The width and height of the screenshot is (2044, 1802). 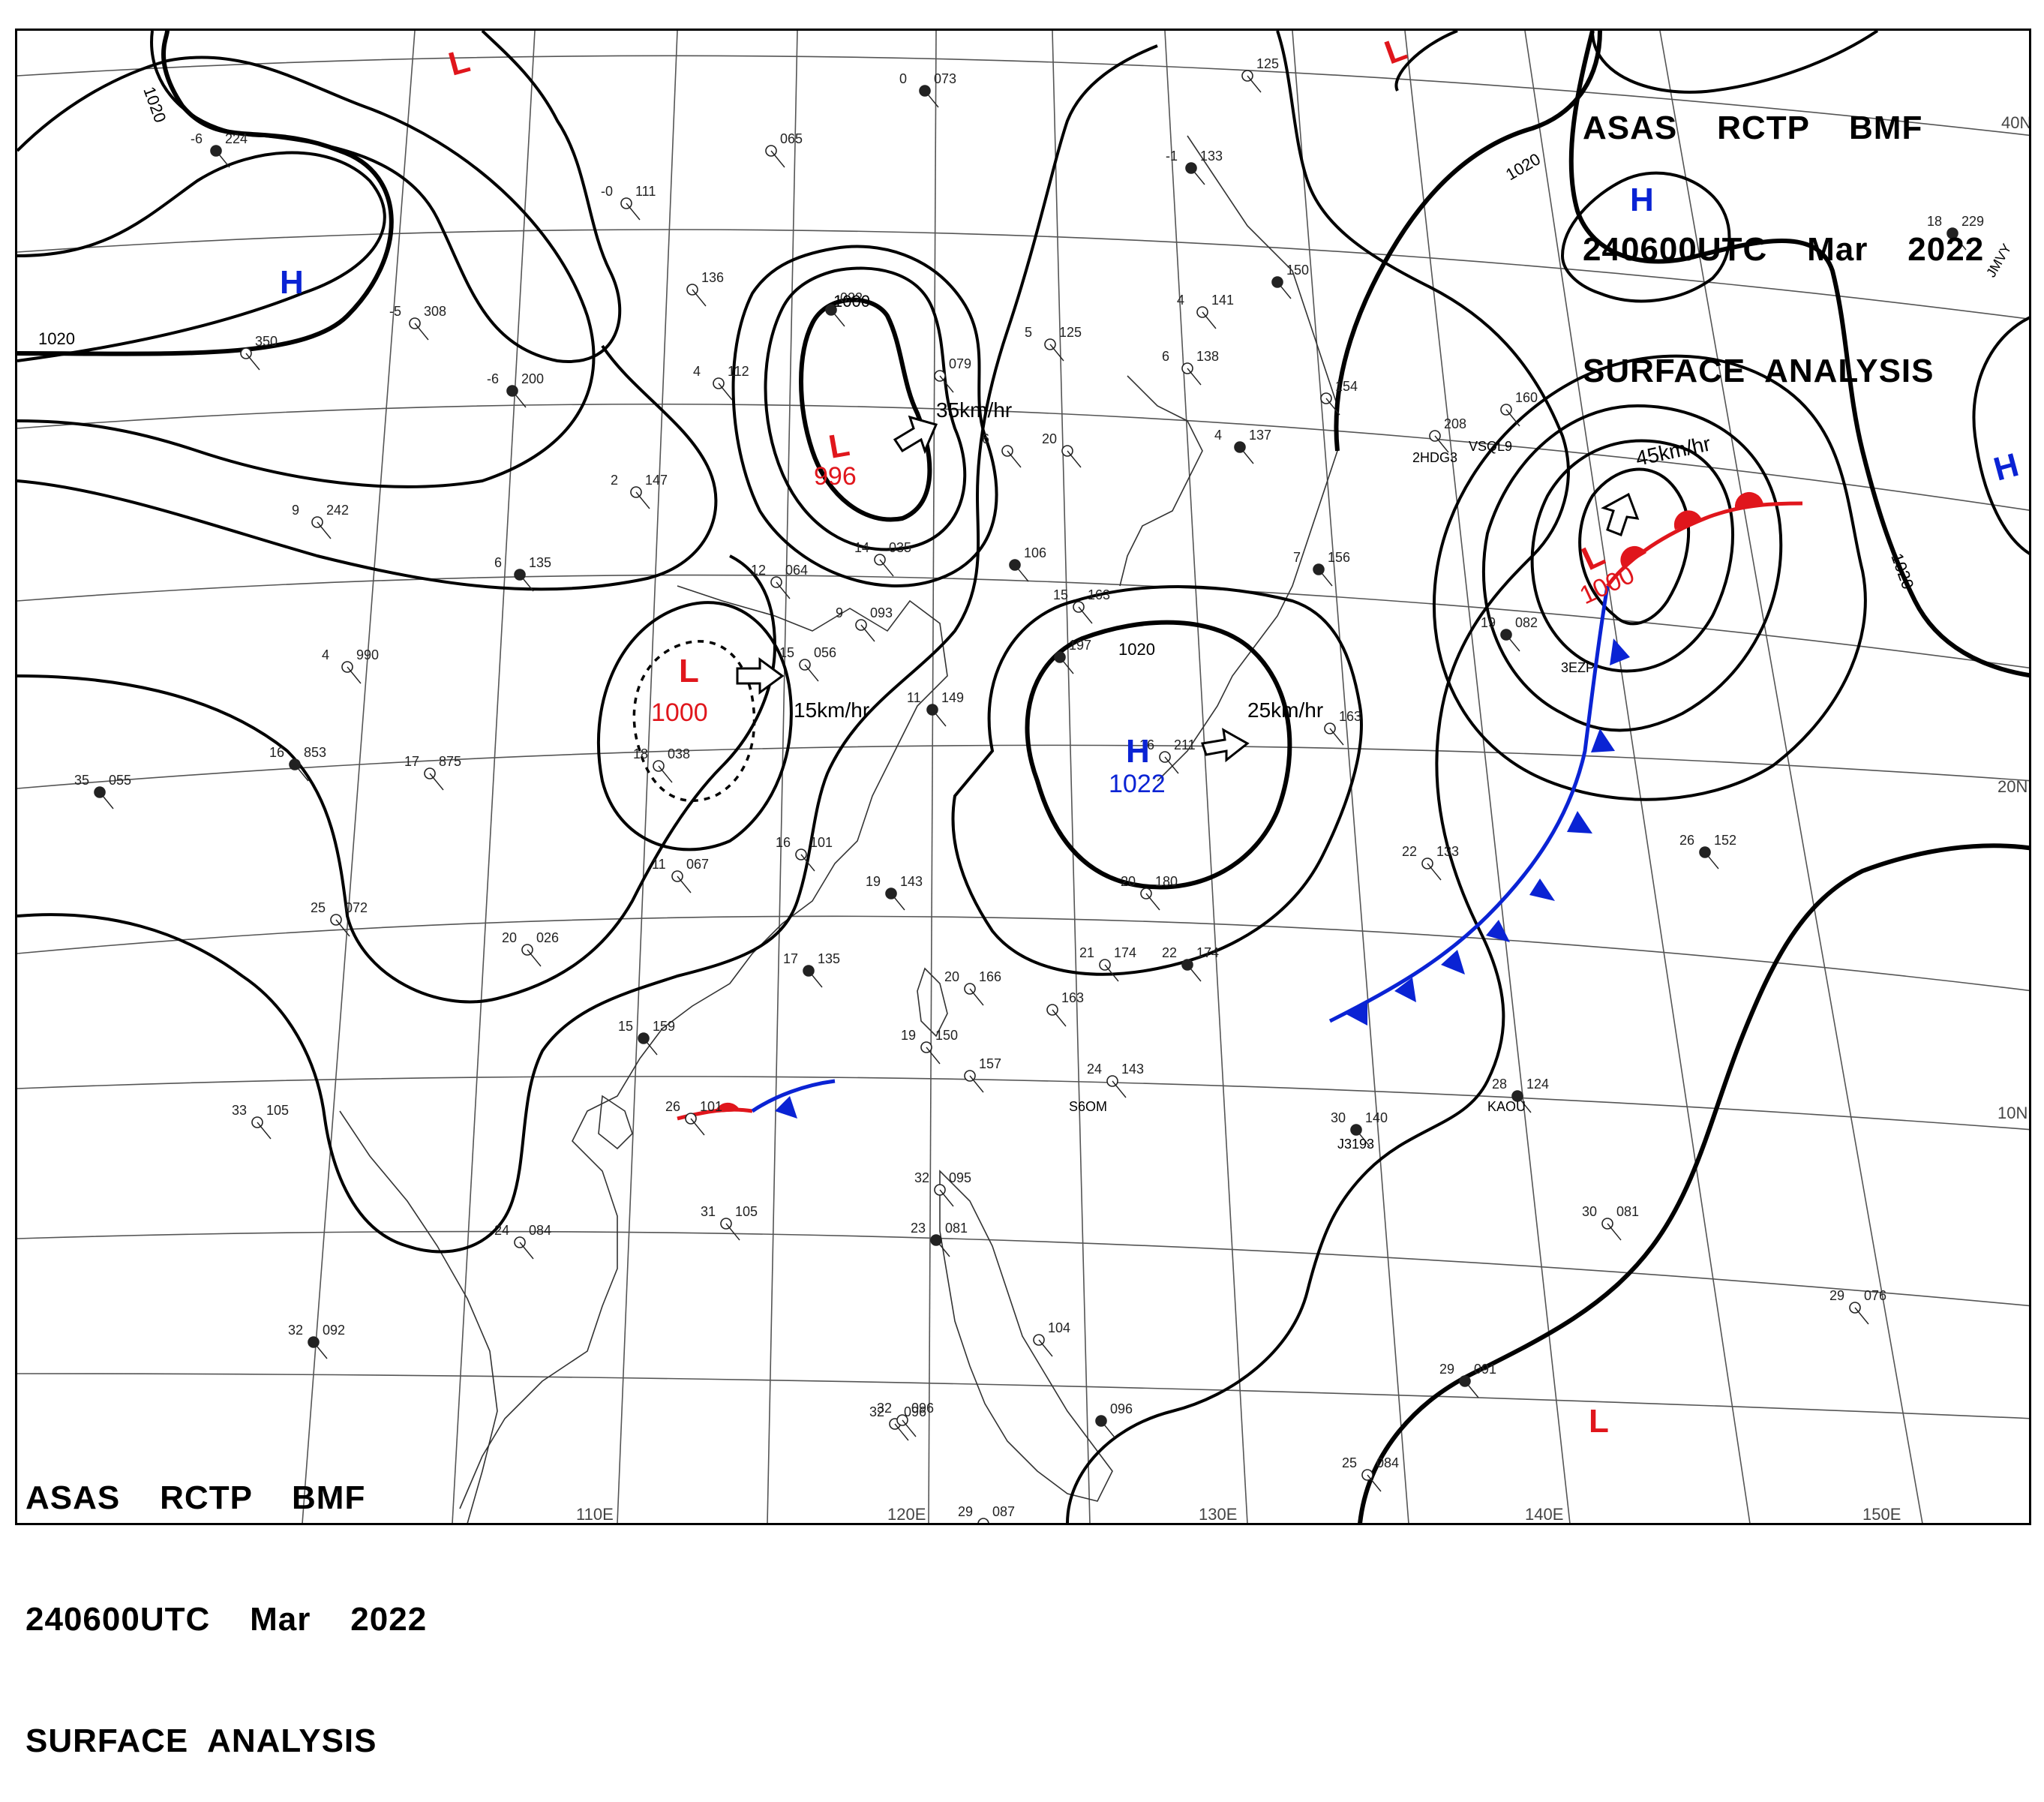 I want to click on station-plot: 11 067, so click(x=681, y=875).